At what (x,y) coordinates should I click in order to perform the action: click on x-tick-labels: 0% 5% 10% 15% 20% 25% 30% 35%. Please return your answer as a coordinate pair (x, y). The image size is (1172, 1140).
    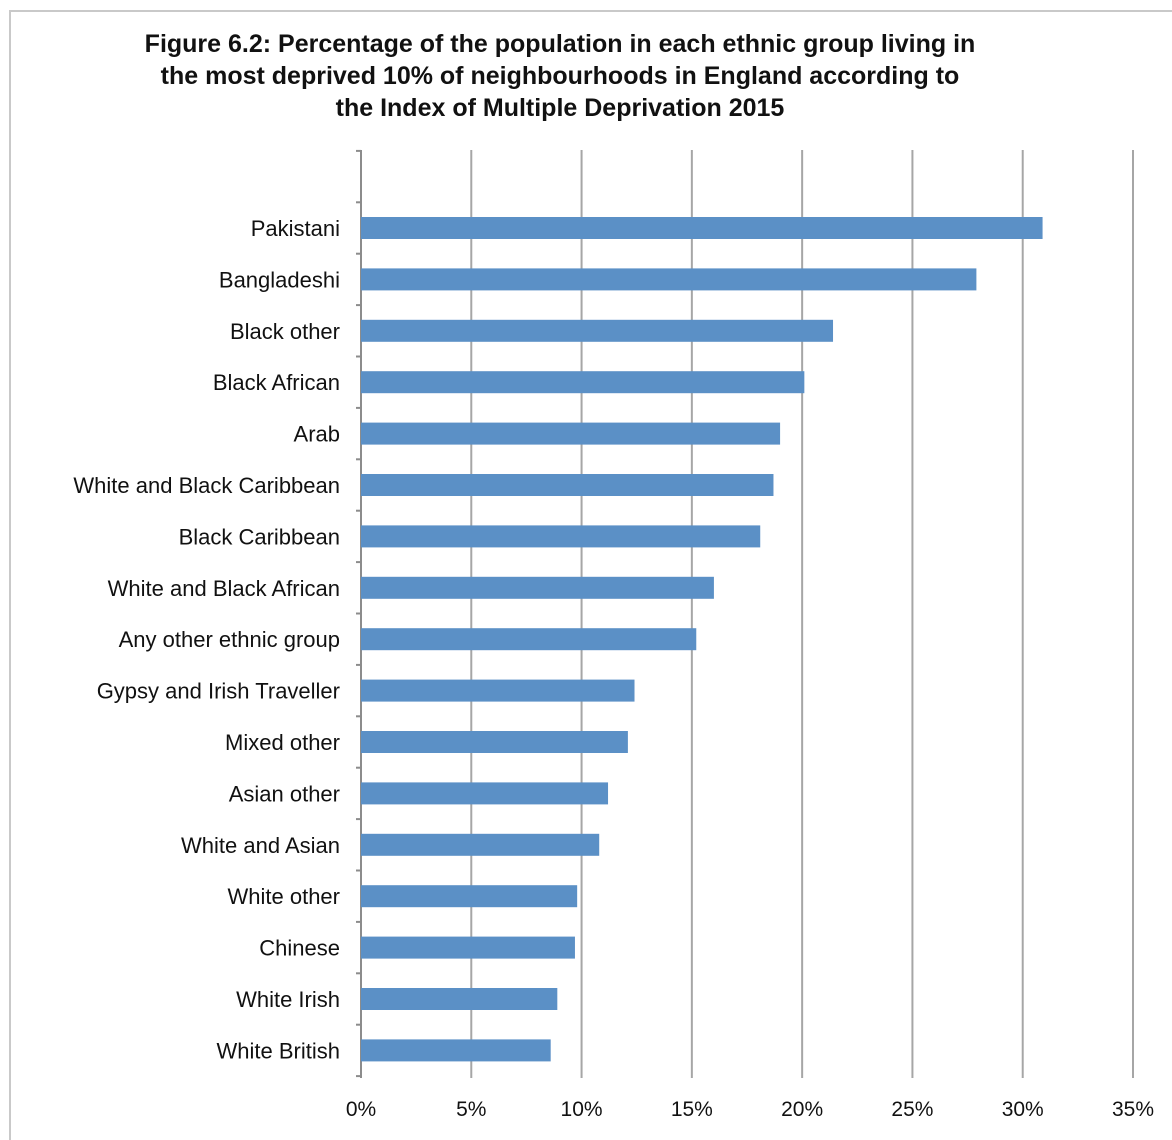
    Looking at the image, I should click on (750, 1109).